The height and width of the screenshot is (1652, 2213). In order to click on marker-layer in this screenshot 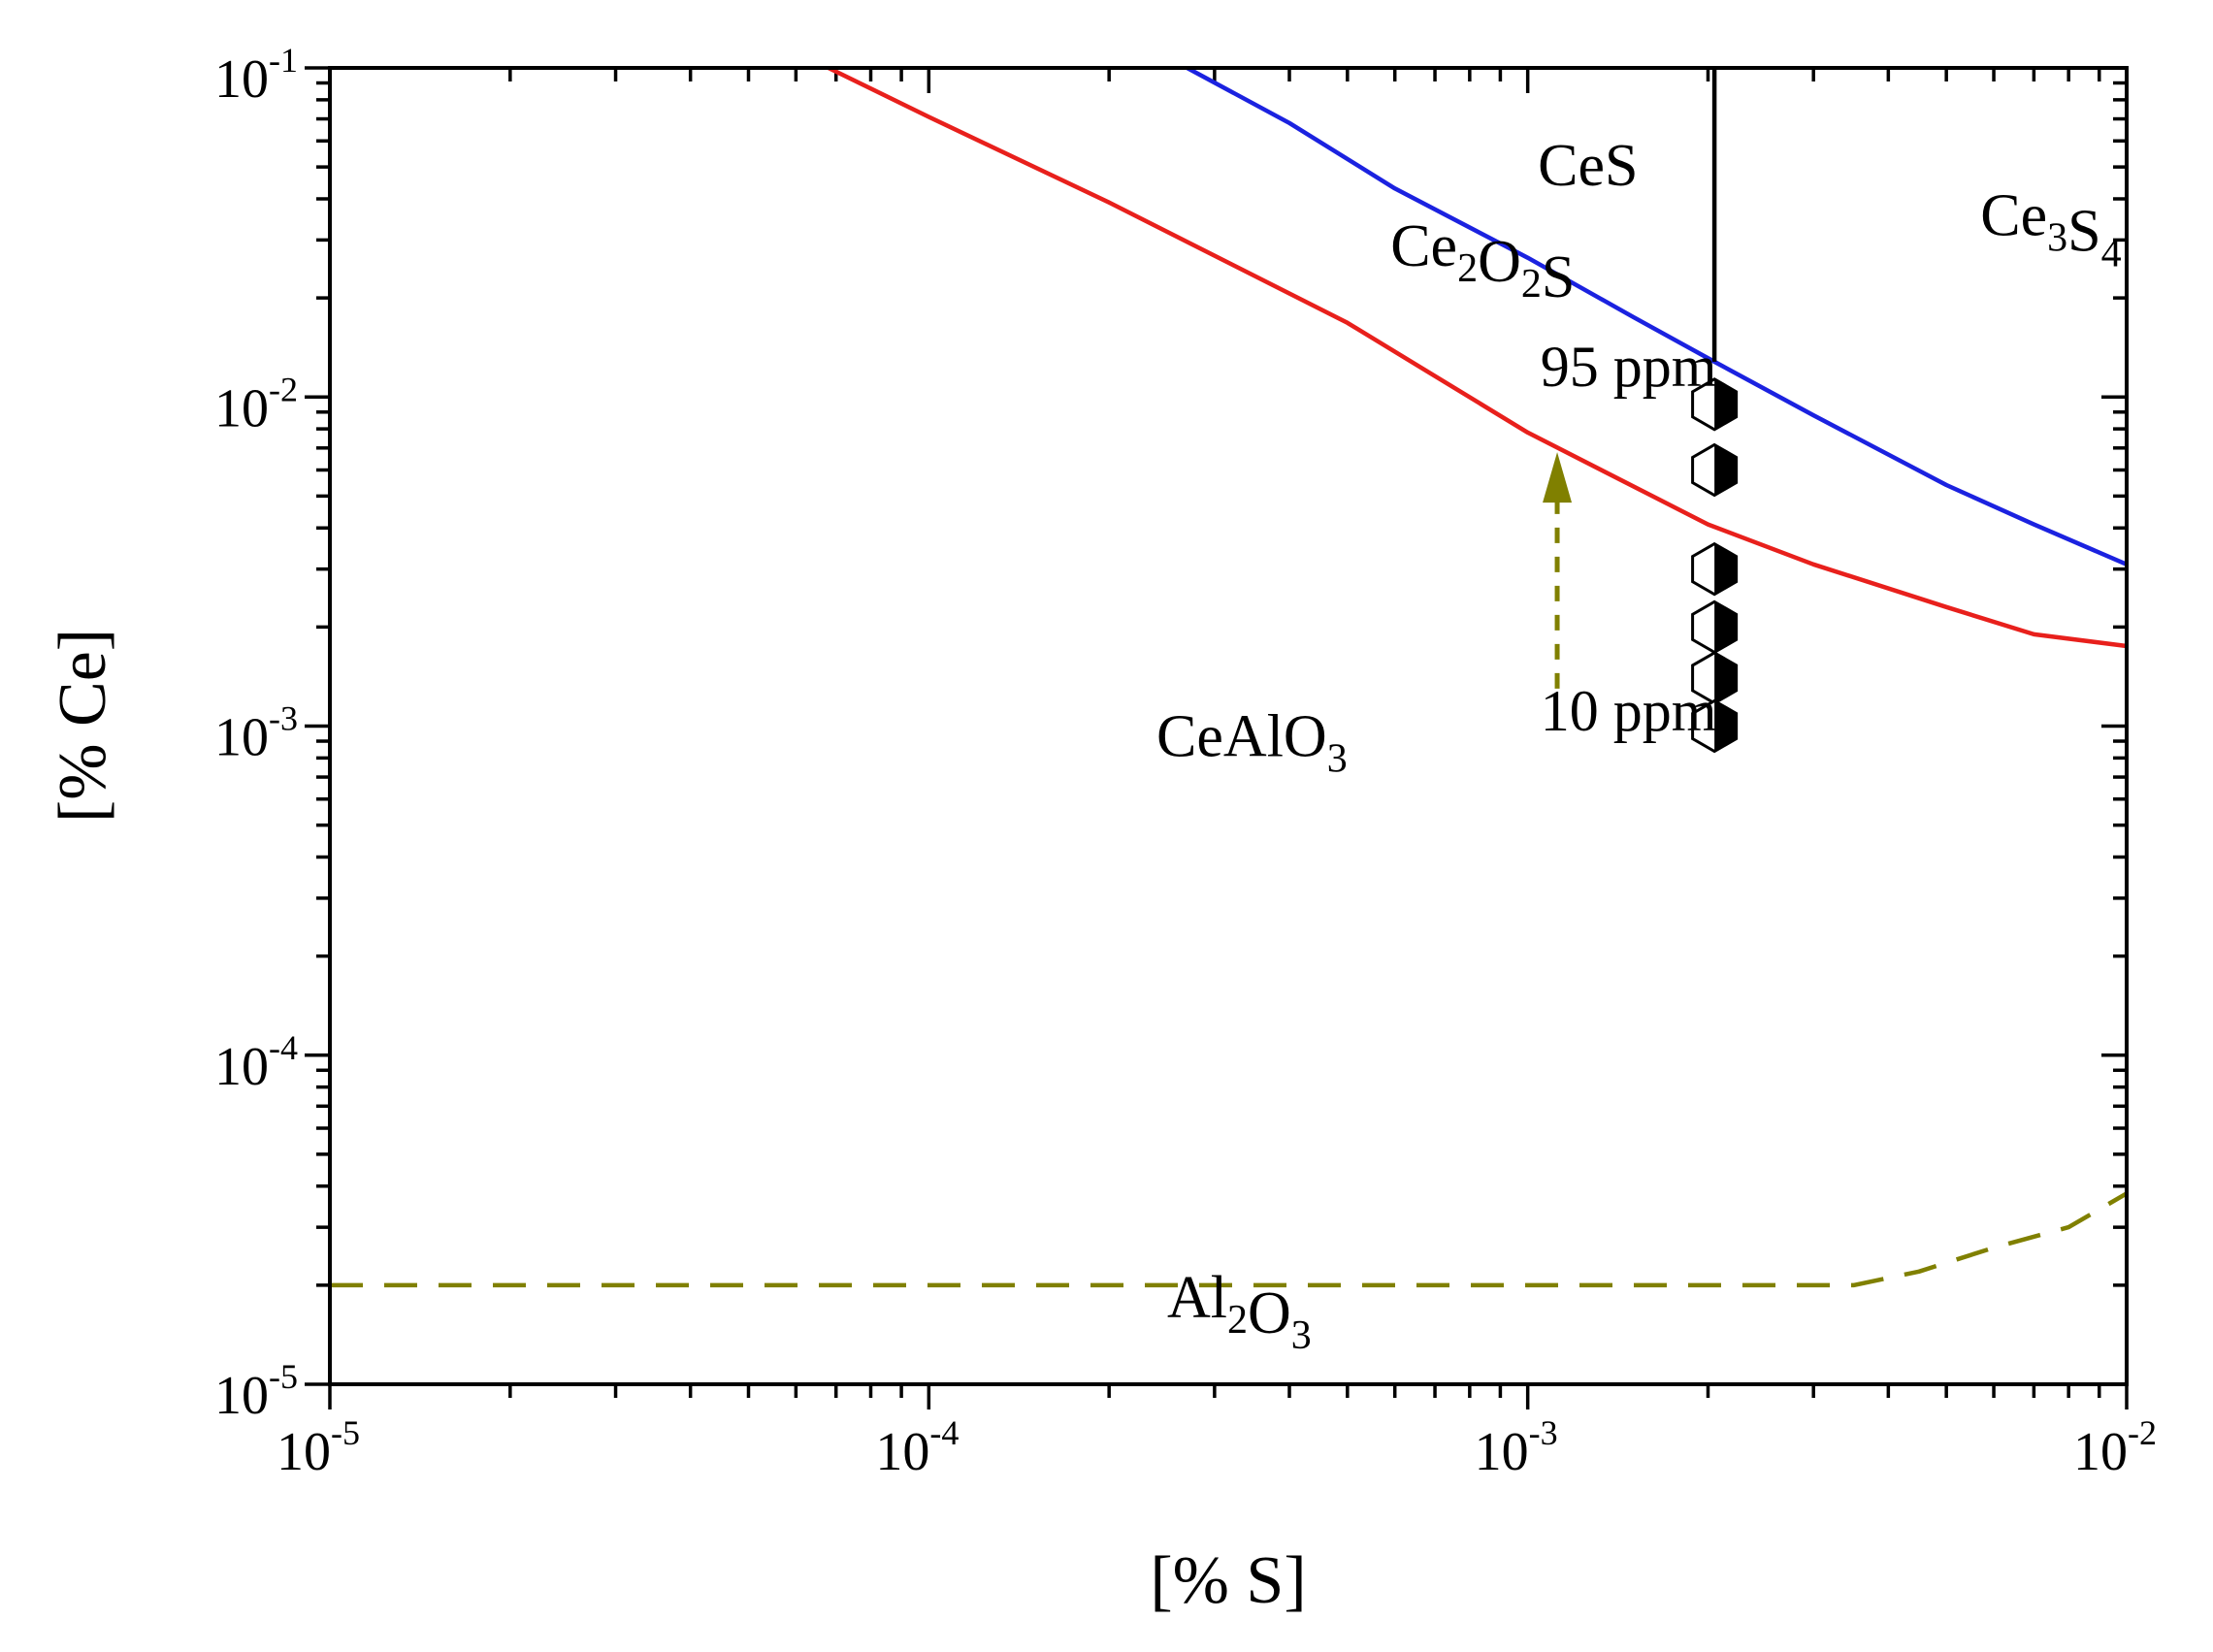, I will do `click(1715, 565)`.